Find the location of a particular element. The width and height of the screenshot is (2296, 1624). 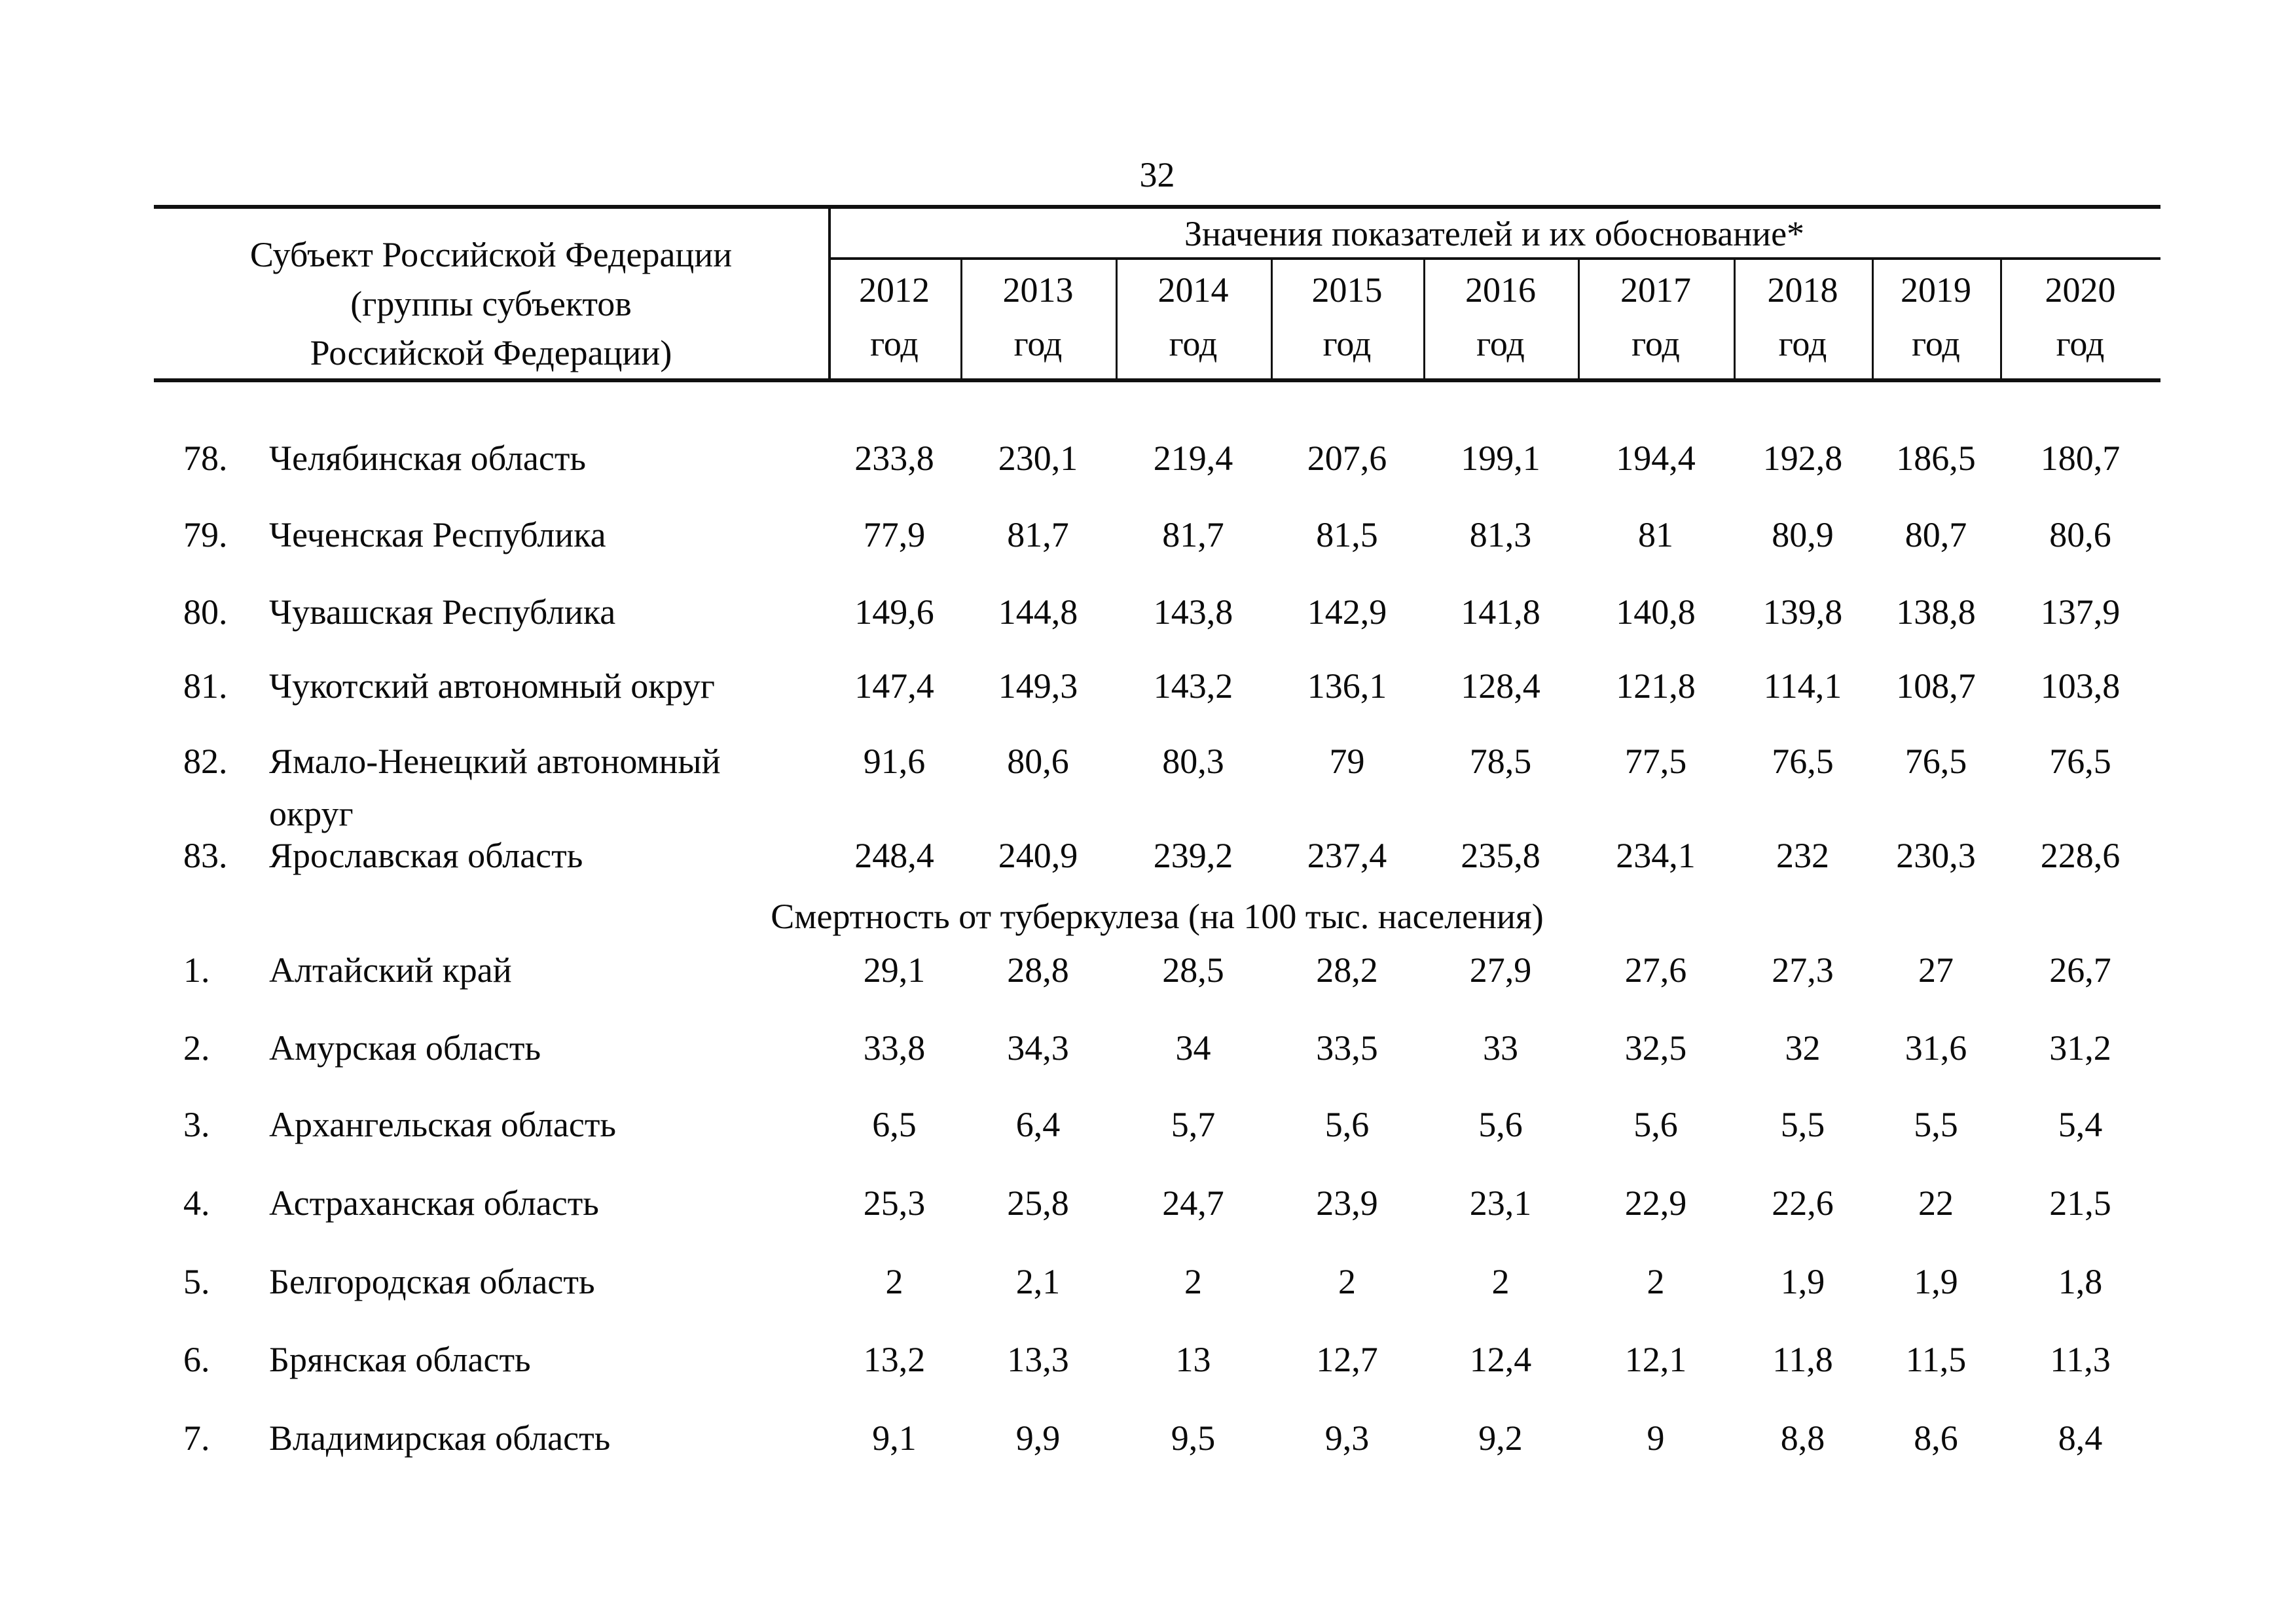

value-2016: 9,2 is located at coordinates (1500, 1438).